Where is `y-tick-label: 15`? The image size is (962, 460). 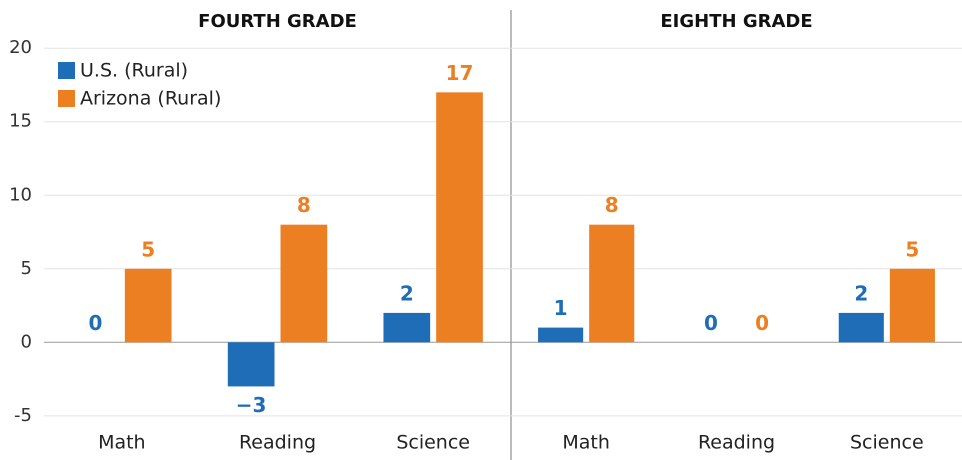
y-tick-label: 15 is located at coordinates (20, 121).